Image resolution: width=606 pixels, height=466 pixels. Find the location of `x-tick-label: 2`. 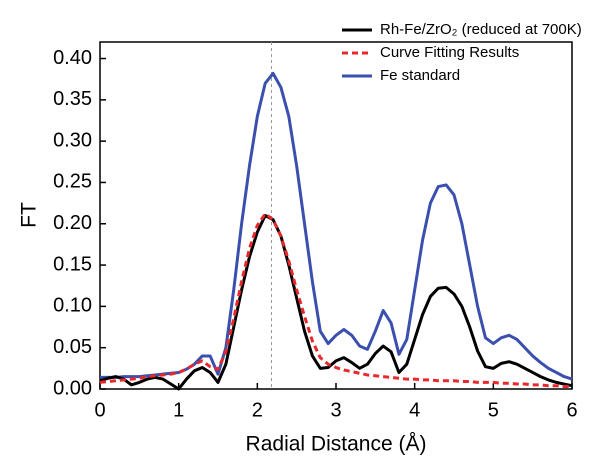

x-tick-label: 2 is located at coordinates (257, 410).